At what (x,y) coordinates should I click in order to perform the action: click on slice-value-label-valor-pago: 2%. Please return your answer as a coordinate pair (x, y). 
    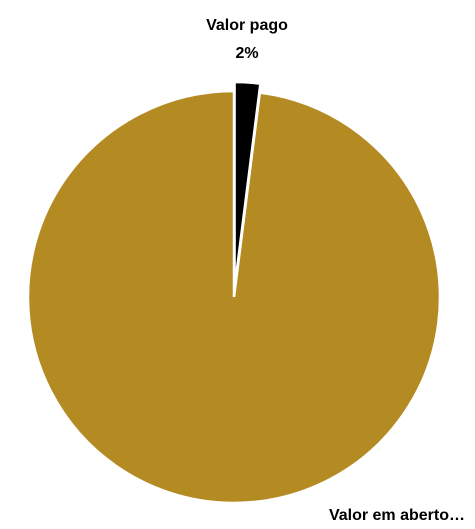
    Looking at the image, I should click on (246, 53).